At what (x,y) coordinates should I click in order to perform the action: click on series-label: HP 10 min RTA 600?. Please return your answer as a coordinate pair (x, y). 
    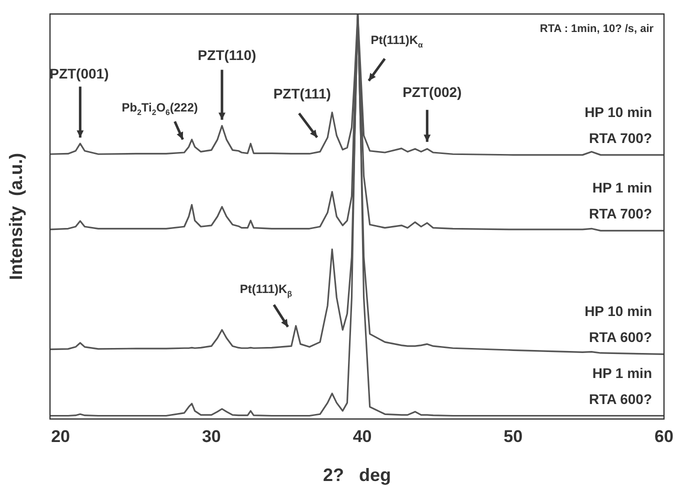
    Looking at the image, I should click on (618, 324).